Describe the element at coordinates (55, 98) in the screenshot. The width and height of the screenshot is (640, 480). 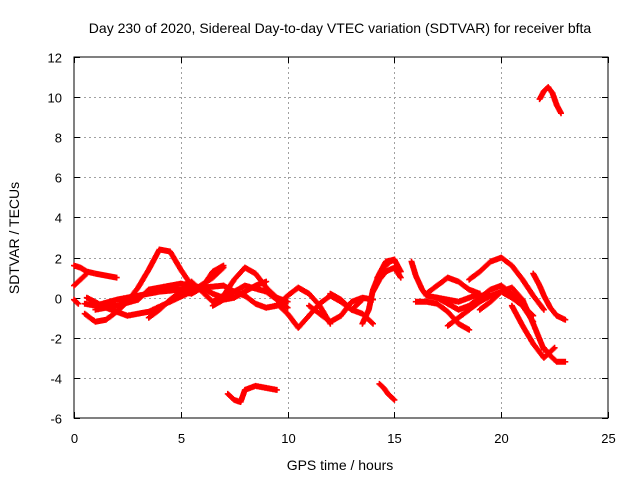
I see `y-tick-label: 10` at that location.